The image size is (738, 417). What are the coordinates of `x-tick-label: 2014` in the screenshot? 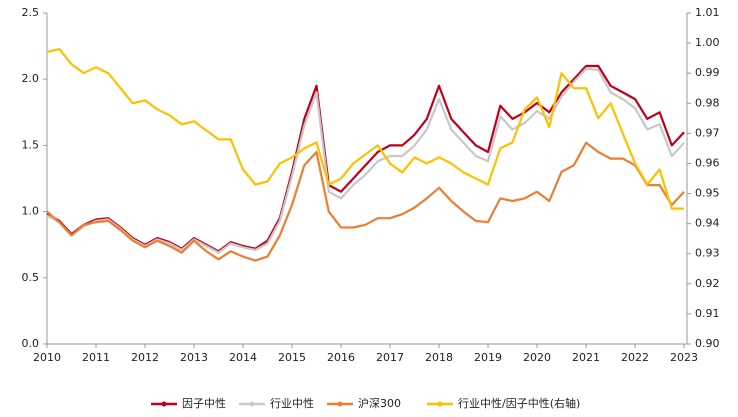 It's located at (243, 357).